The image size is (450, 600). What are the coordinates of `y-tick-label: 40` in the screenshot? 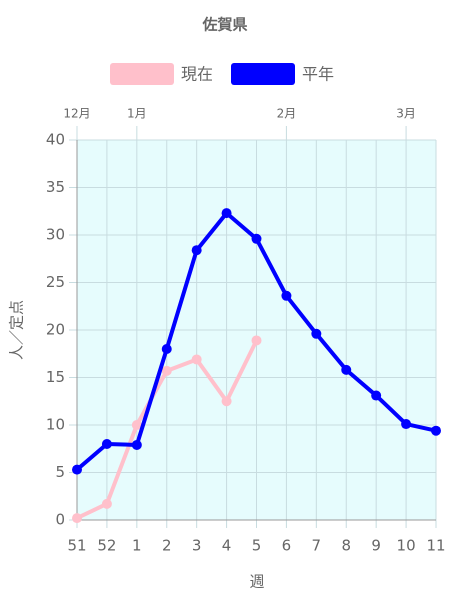 It's located at (55, 140).